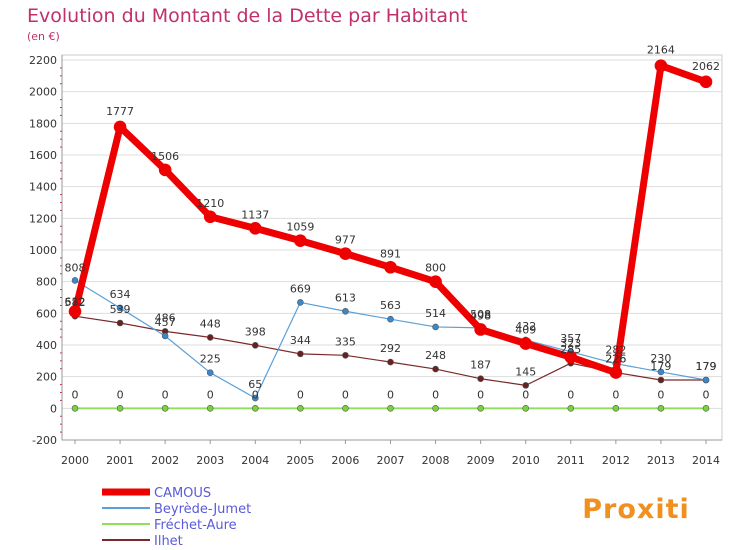 This screenshot has width=750, height=550. I want to click on data-label-camous: 1777, so click(120, 111).